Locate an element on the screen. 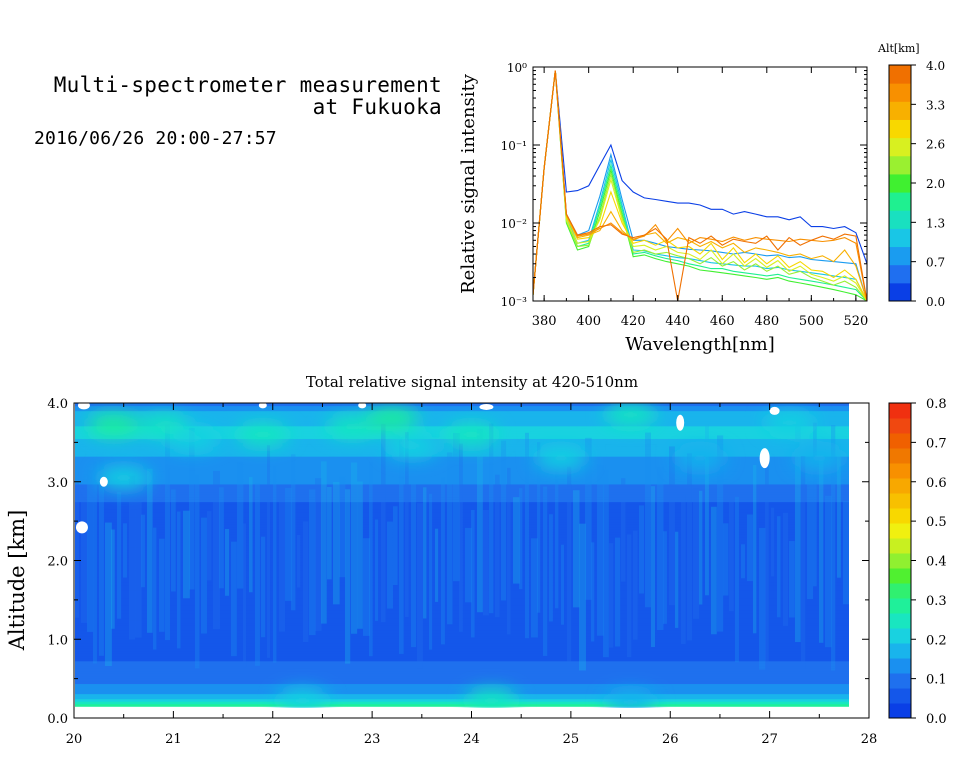 The image size is (960, 770). altitude-colorbar-tick-label: 4.0 is located at coordinates (935, 66).